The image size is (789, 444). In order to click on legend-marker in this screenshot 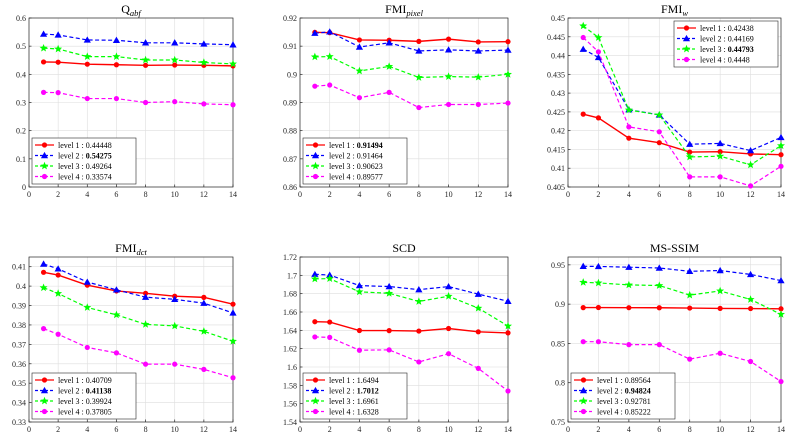, I will do `click(44, 176)`.